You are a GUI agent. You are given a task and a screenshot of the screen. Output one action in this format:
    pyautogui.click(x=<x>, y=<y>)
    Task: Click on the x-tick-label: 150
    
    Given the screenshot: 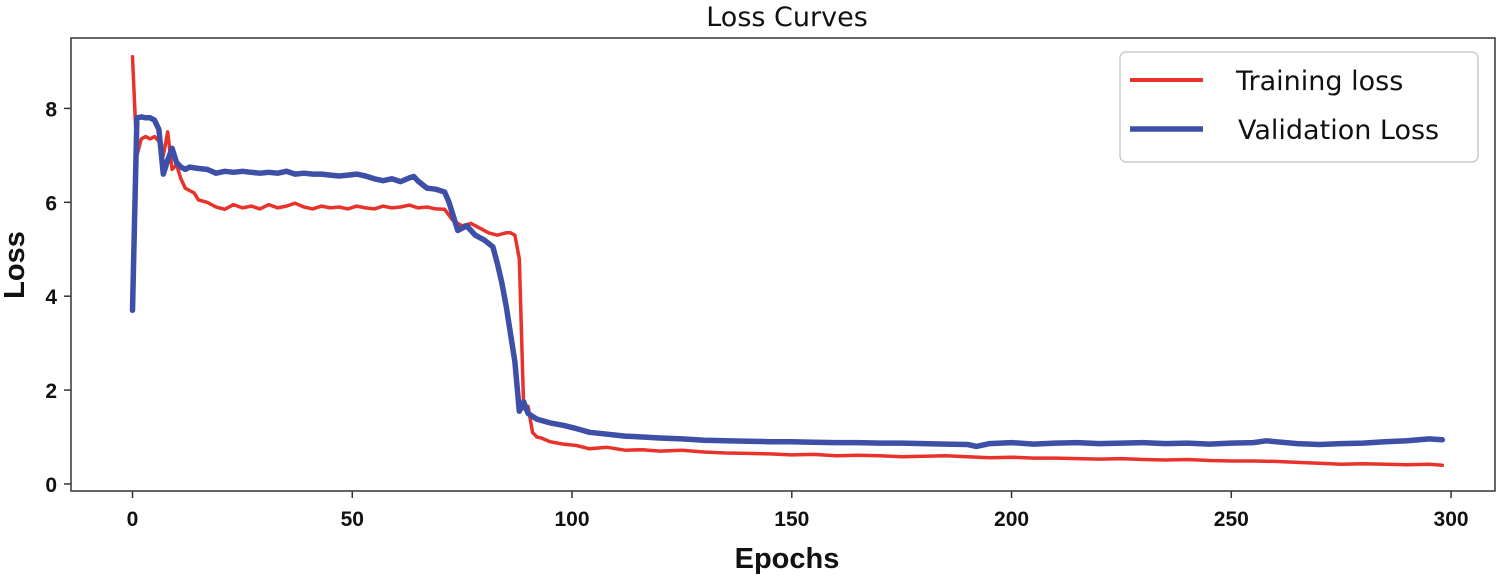 What is the action you would take?
    pyautogui.click(x=791, y=519)
    